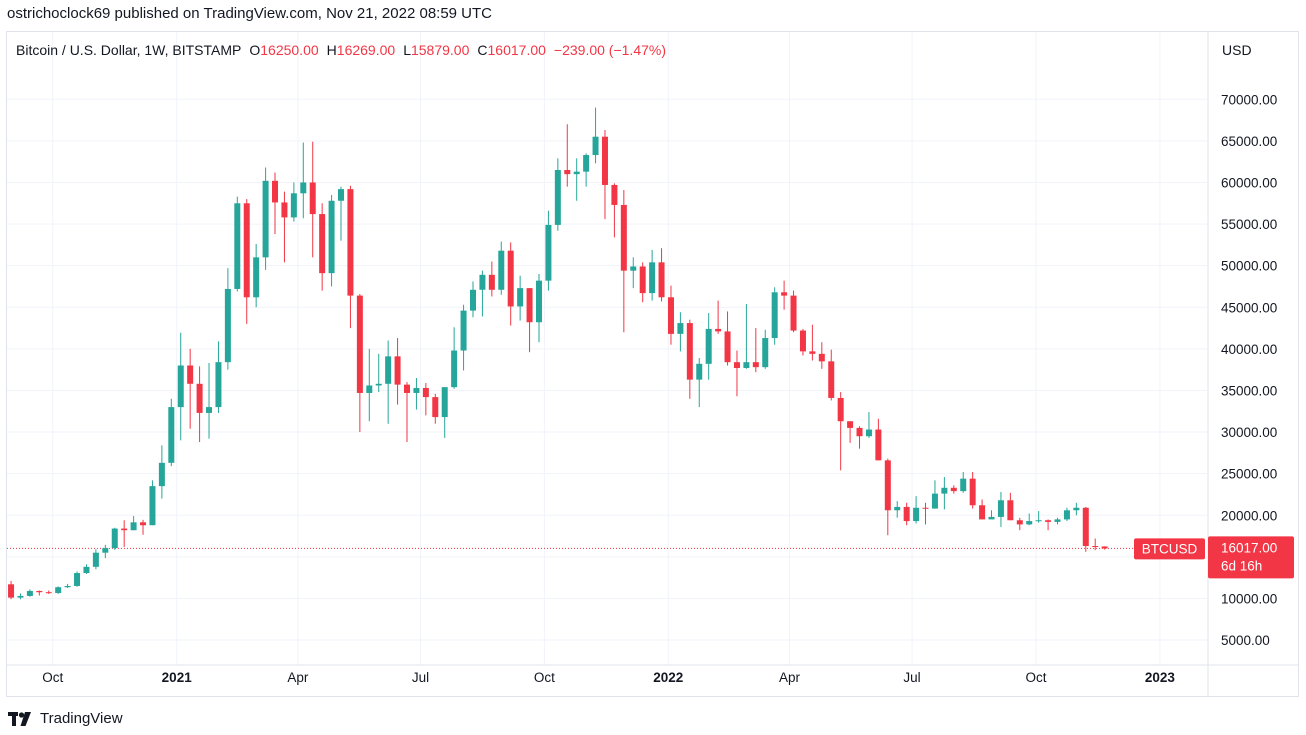 Image resolution: width=1306 pixels, height=735 pixels. Describe the element at coordinates (1237, 50) in the screenshot. I see `currency-label: USD` at that location.